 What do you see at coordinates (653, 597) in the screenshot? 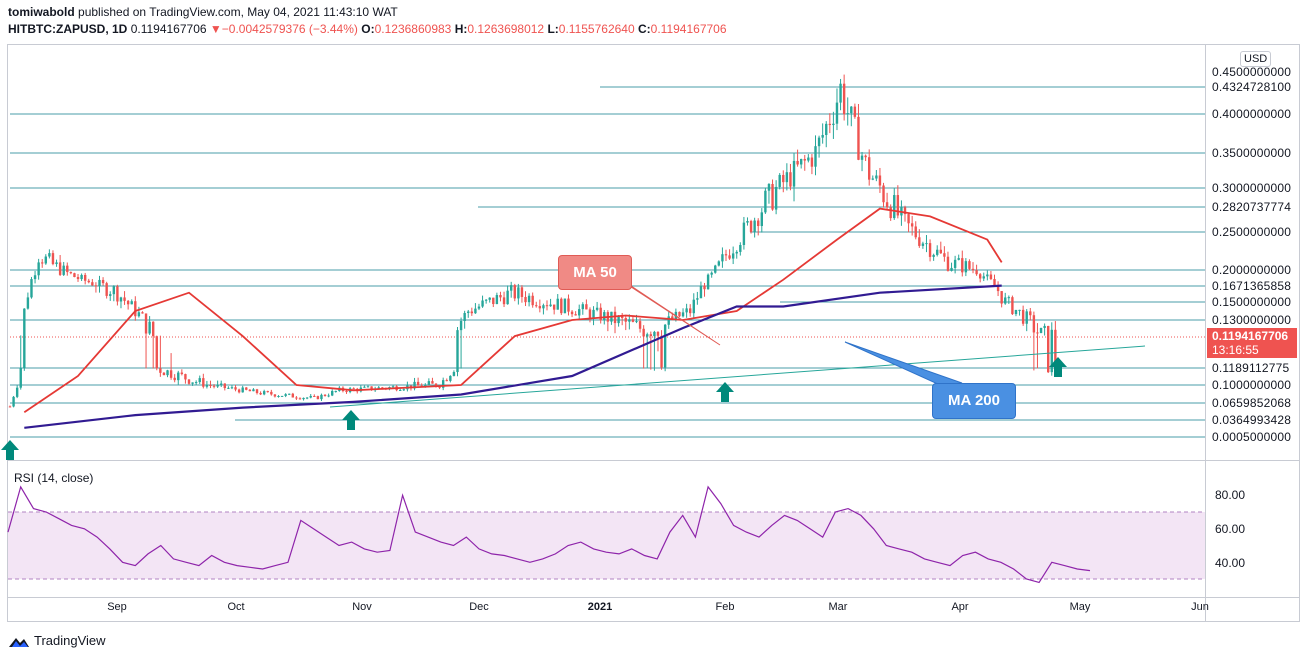
I see `time-axis-divider` at bounding box center [653, 597].